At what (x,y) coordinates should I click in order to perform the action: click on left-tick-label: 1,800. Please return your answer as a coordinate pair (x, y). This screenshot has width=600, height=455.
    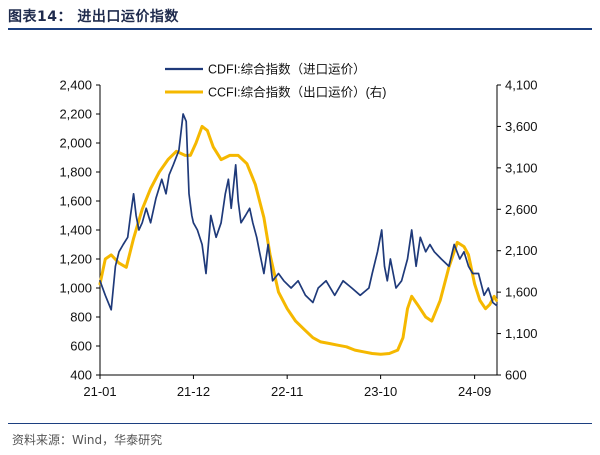
    Looking at the image, I should click on (75, 172).